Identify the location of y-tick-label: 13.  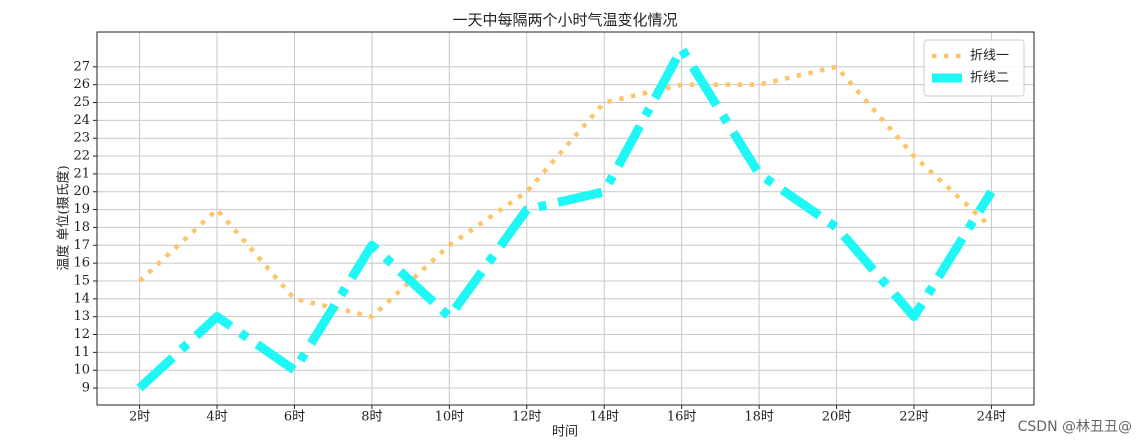
(81, 316).